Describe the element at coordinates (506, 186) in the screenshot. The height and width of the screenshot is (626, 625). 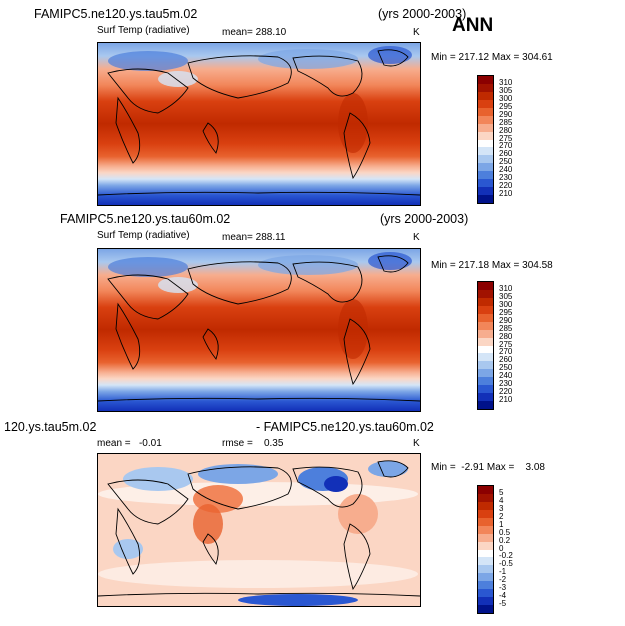
I see `panel1-colorbar-tick-label: 220` at that location.